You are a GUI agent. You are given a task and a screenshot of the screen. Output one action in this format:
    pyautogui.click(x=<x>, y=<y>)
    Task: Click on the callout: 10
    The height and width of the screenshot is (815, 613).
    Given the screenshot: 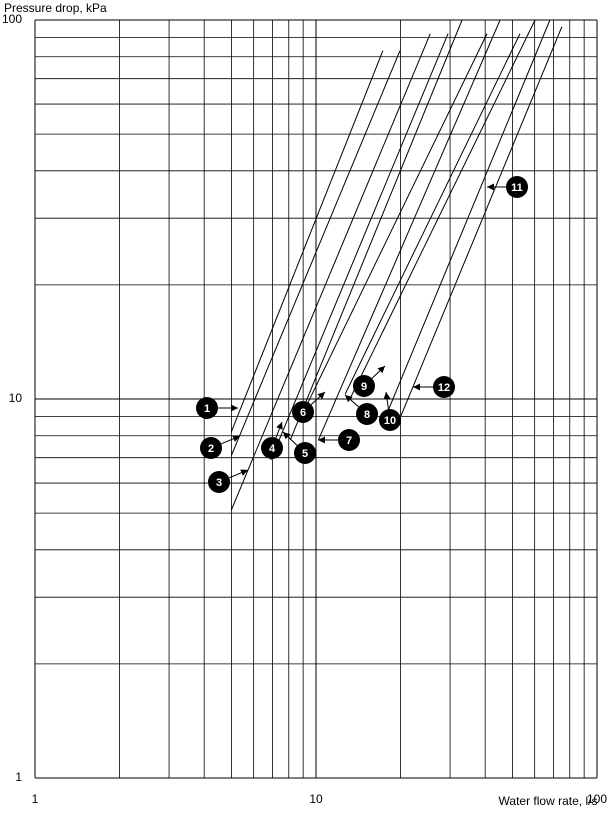 What is the action you would take?
    pyautogui.click(x=390, y=411)
    